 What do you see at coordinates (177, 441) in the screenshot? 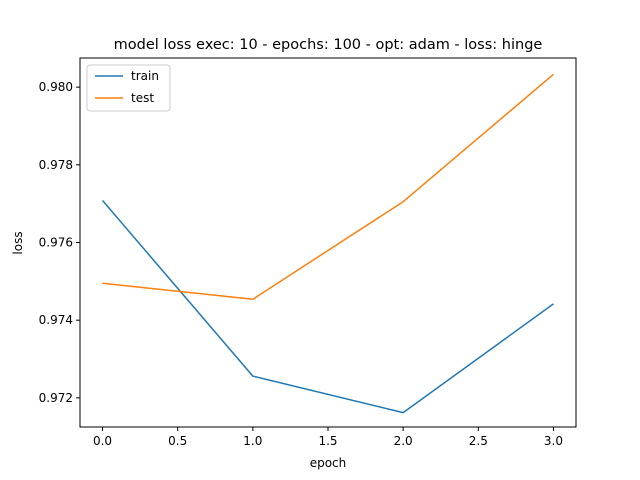
I see `x-tick-label: 0.5` at bounding box center [177, 441].